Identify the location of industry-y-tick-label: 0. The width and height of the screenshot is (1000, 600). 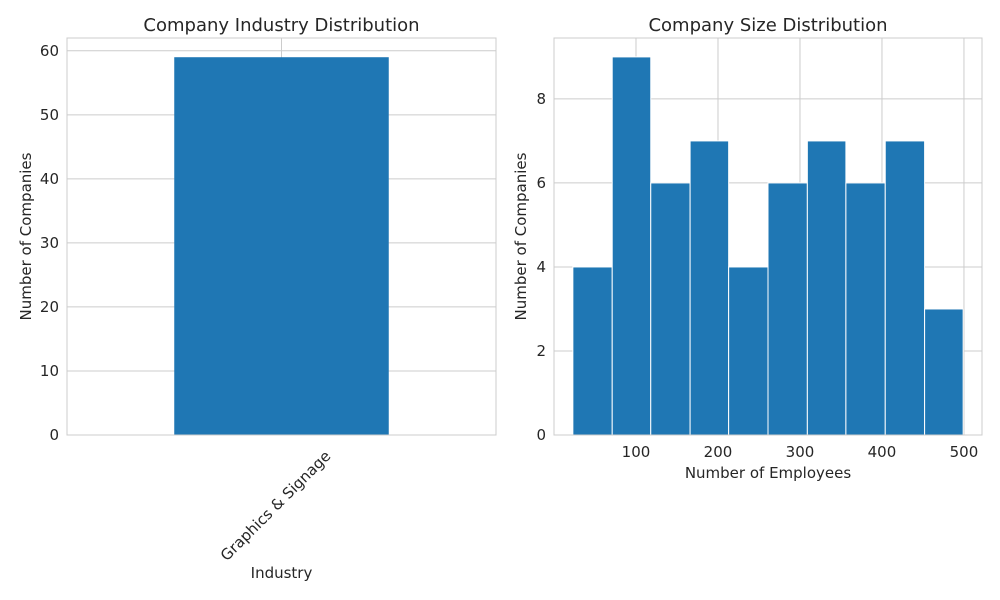
(54, 435).